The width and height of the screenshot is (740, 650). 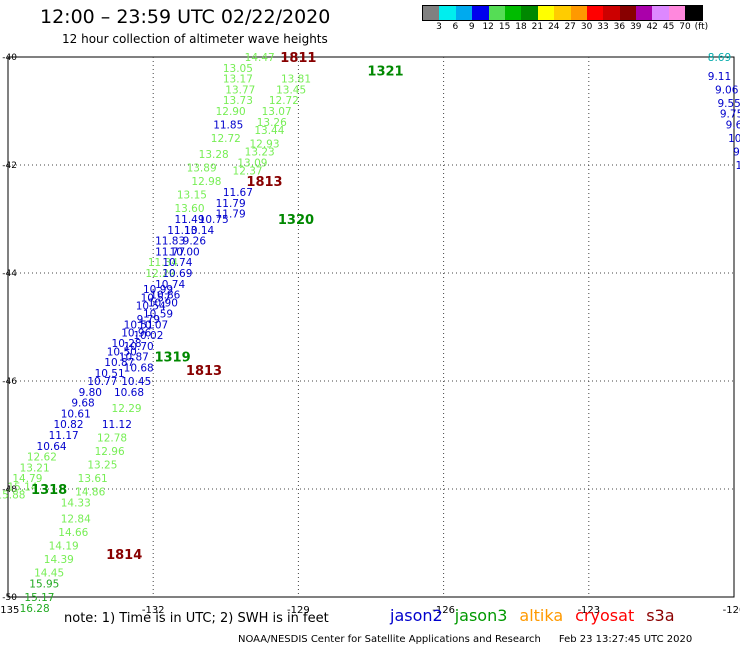 What do you see at coordinates (139, 347) in the screenshot?
I see `wave-height-label: 10.70` at bounding box center [139, 347].